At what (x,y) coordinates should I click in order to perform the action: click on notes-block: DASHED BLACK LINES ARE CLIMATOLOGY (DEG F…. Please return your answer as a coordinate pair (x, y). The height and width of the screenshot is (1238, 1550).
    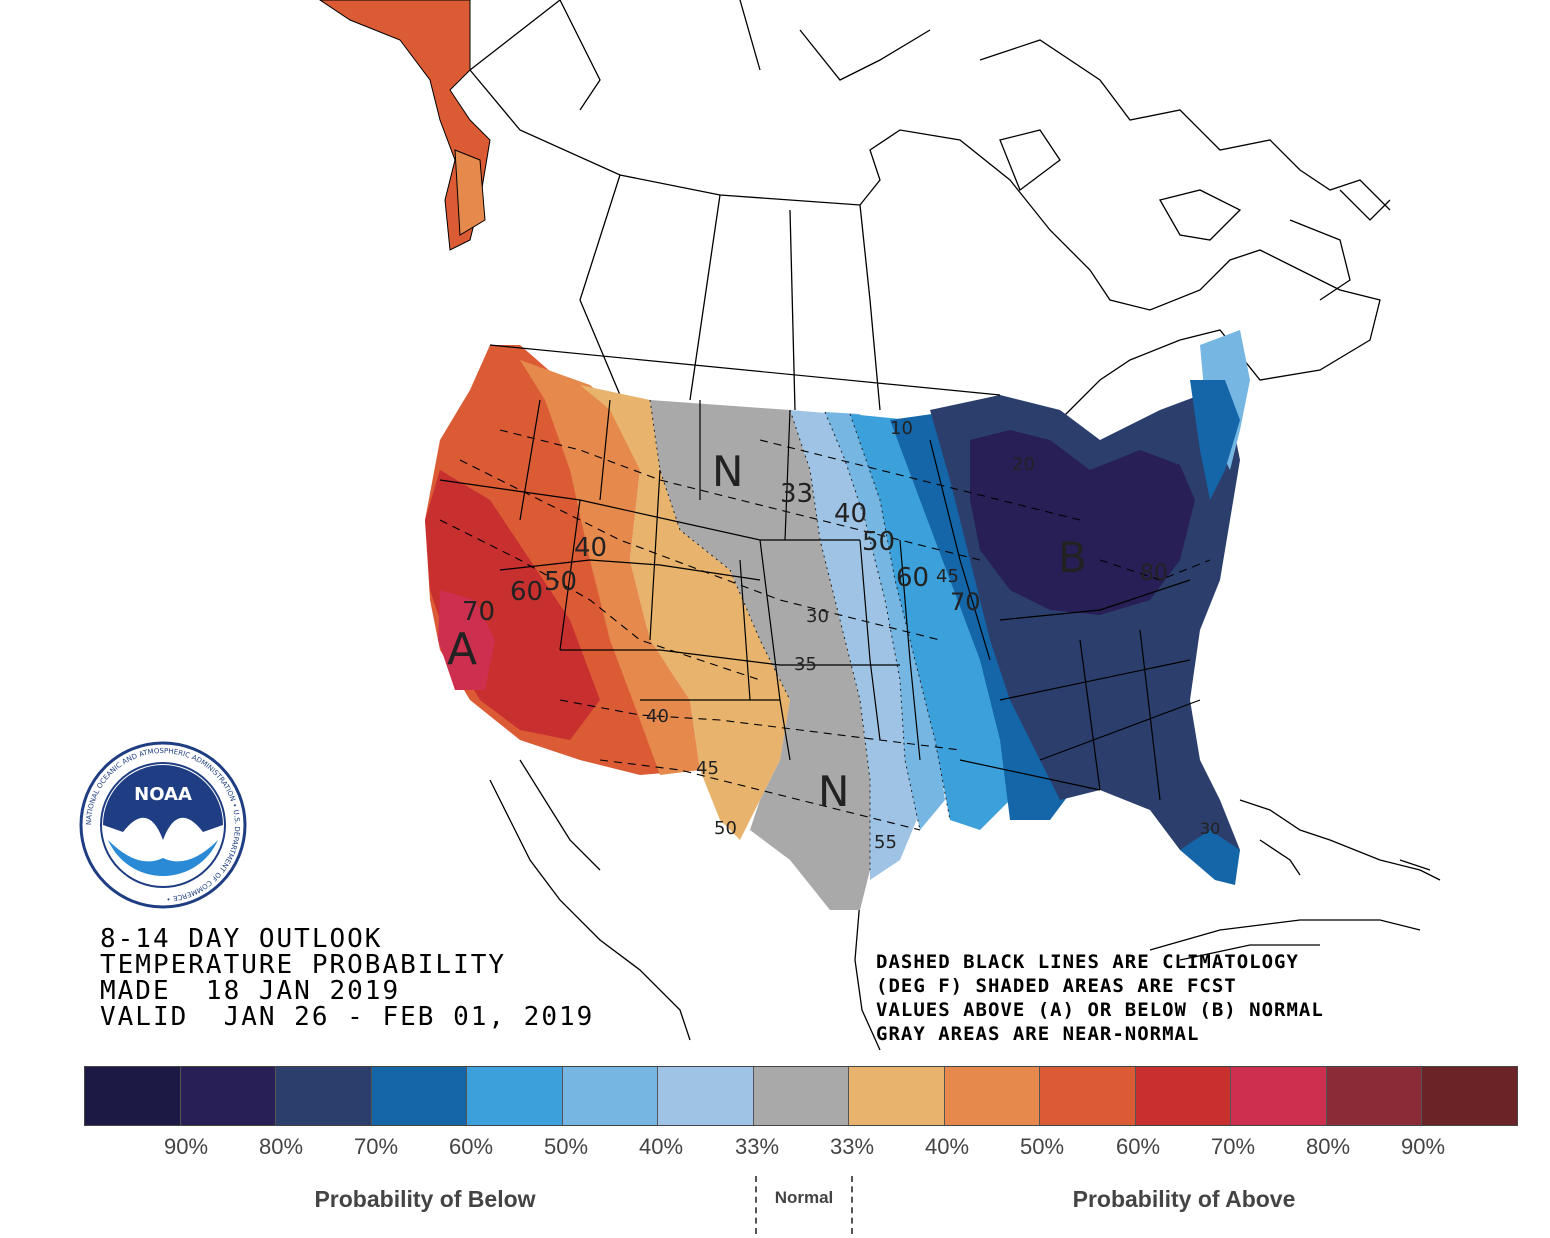
    Looking at the image, I should click on (1100, 998).